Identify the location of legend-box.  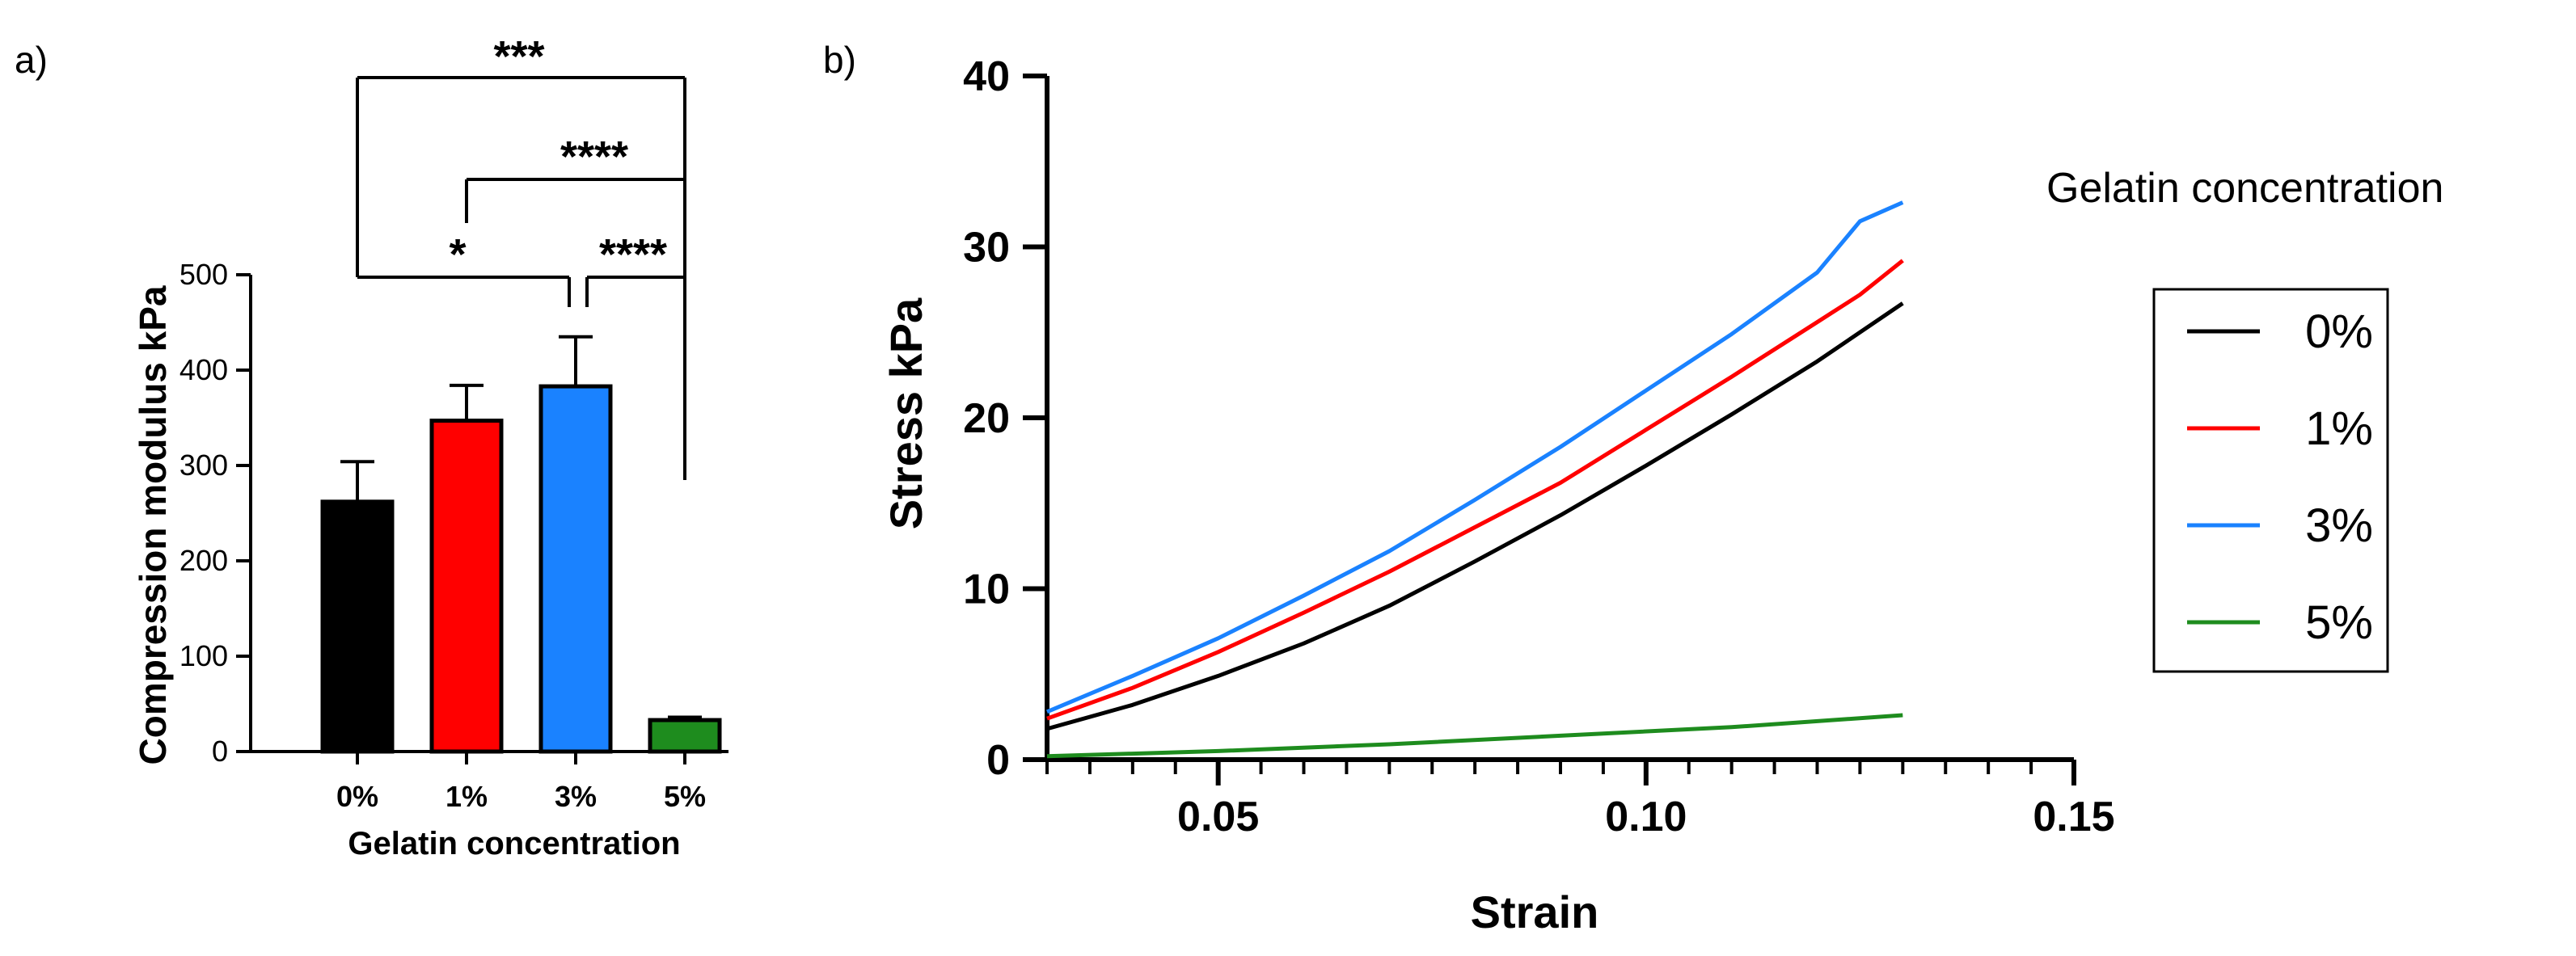
(2270, 480).